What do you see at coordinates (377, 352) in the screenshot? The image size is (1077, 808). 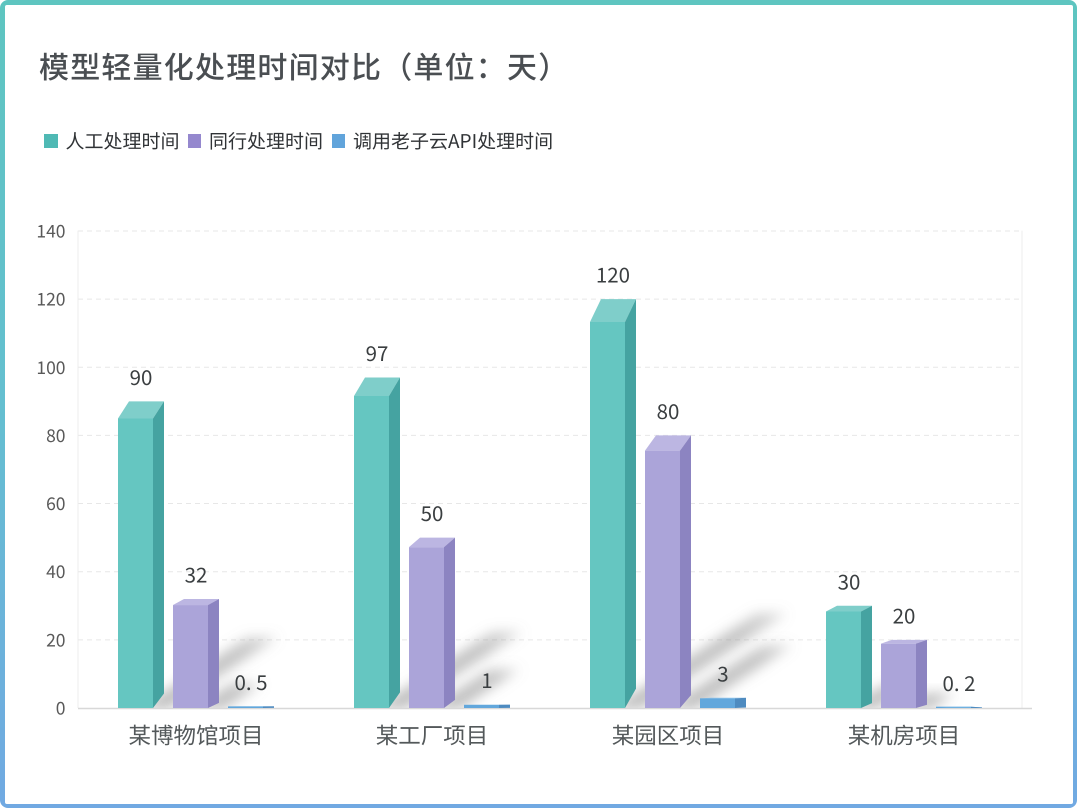 I see `svg-text: 97` at bounding box center [377, 352].